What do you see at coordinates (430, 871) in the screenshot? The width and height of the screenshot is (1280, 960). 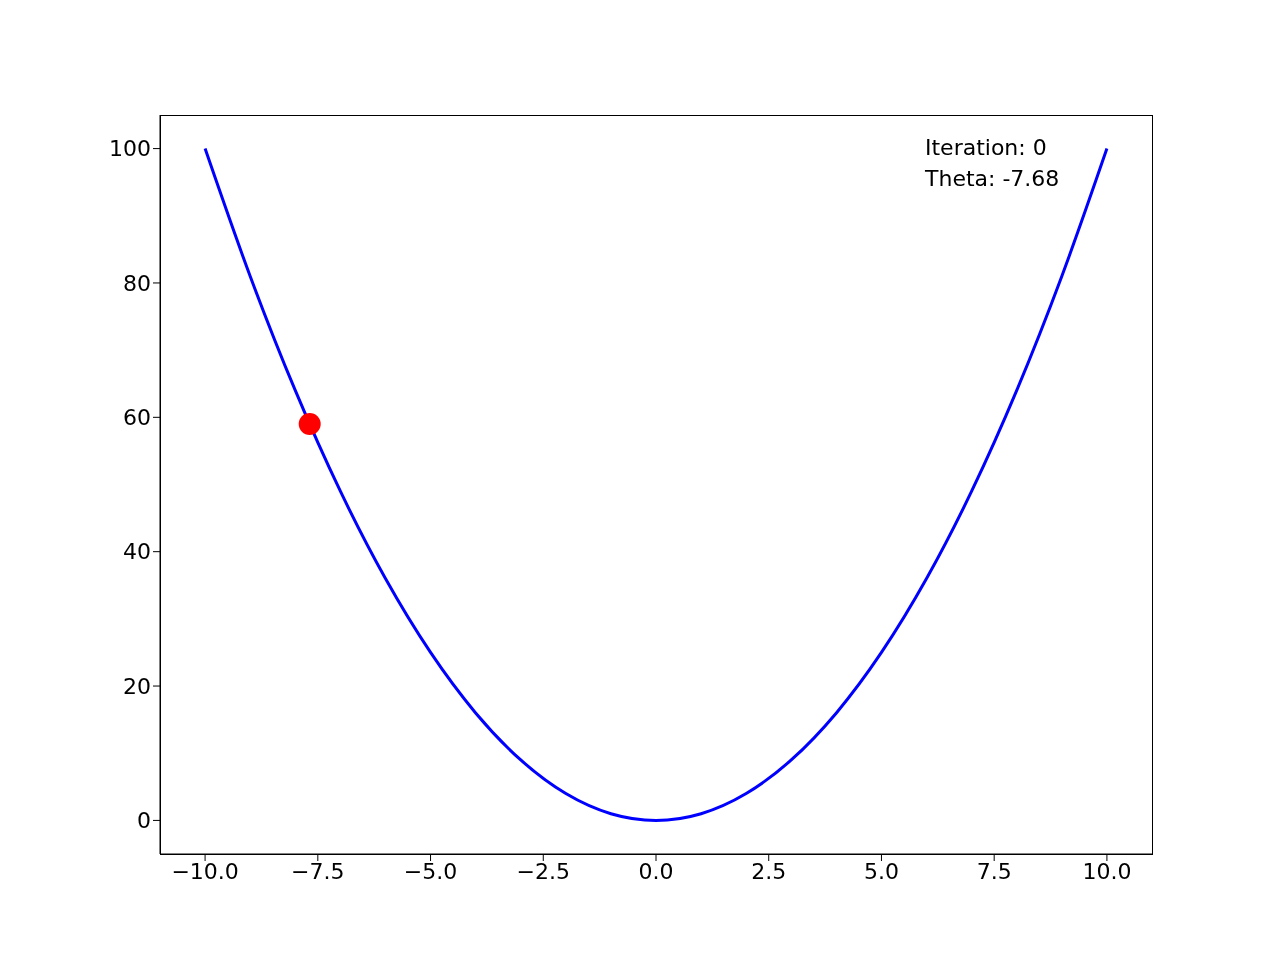 I see `x-tick-label: −5.0` at bounding box center [430, 871].